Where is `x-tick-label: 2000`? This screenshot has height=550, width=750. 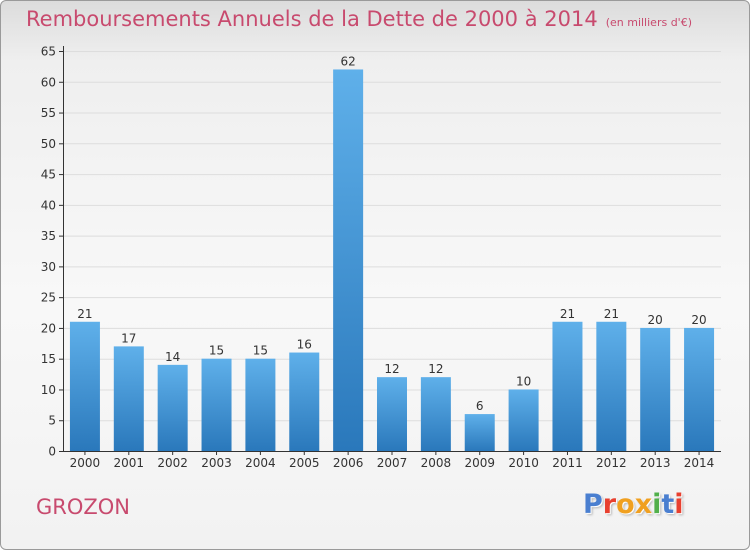 x-tick-label: 2000 is located at coordinates (85, 463).